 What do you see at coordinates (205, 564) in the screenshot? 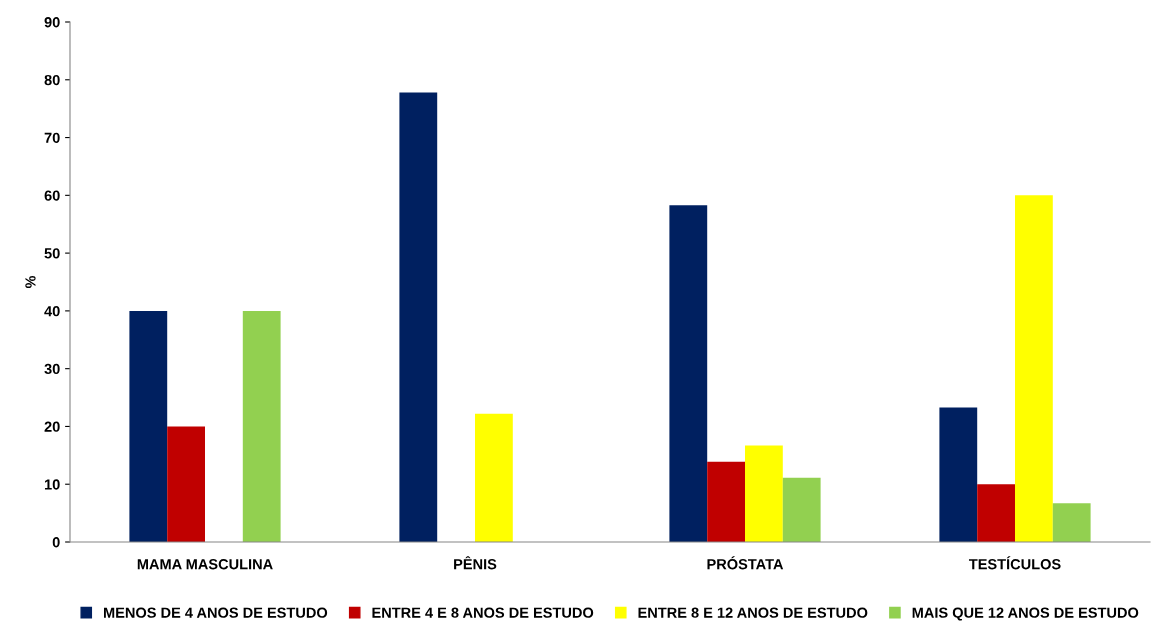
I see `x-tick-label: MAMA MASCULINA` at bounding box center [205, 564].